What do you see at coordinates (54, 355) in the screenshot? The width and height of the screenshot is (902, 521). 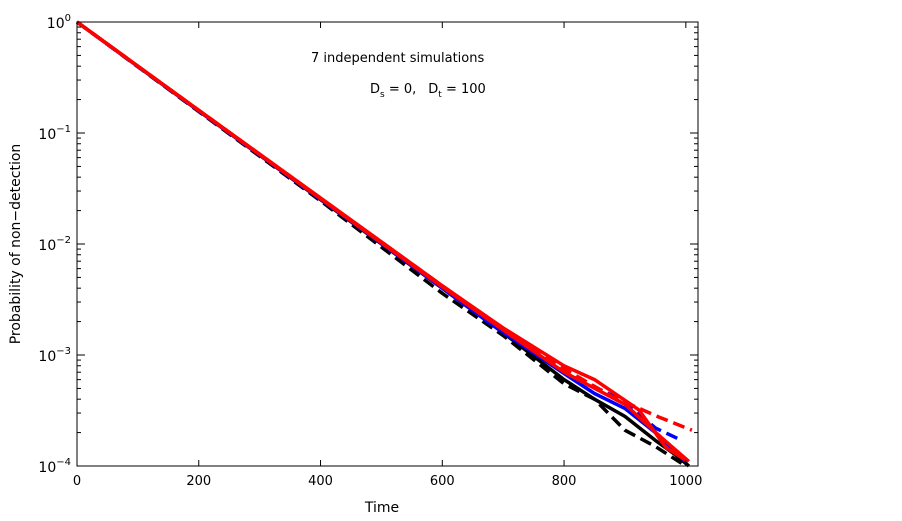 I see `y-tick-label: 10⁻³` at bounding box center [54, 355].